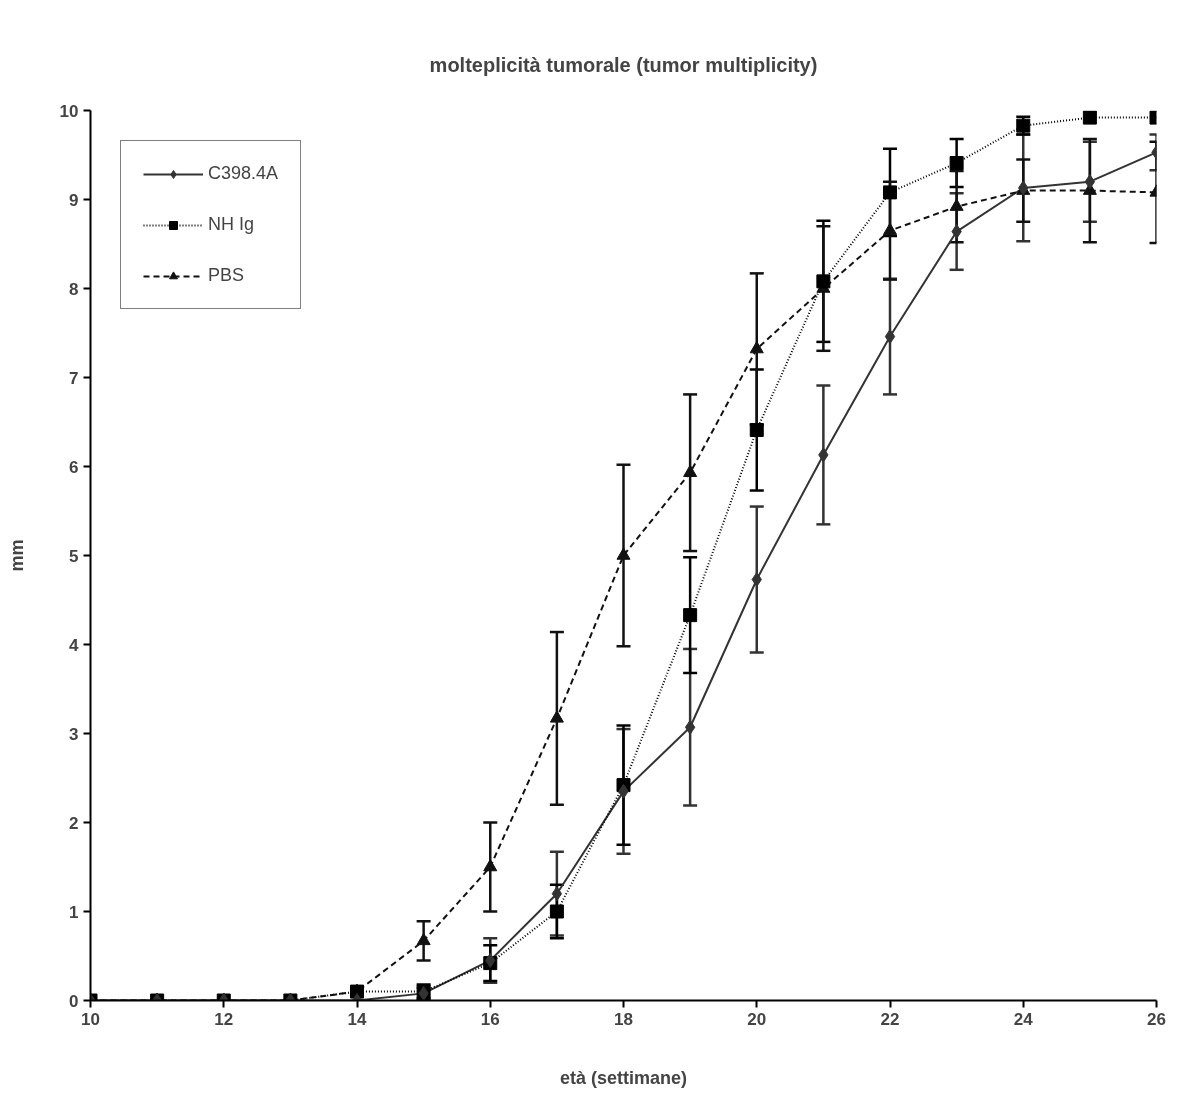  What do you see at coordinates (623, 1019) in the screenshot?
I see `x-tick-label: 18` at bounding box center [623, 1019].